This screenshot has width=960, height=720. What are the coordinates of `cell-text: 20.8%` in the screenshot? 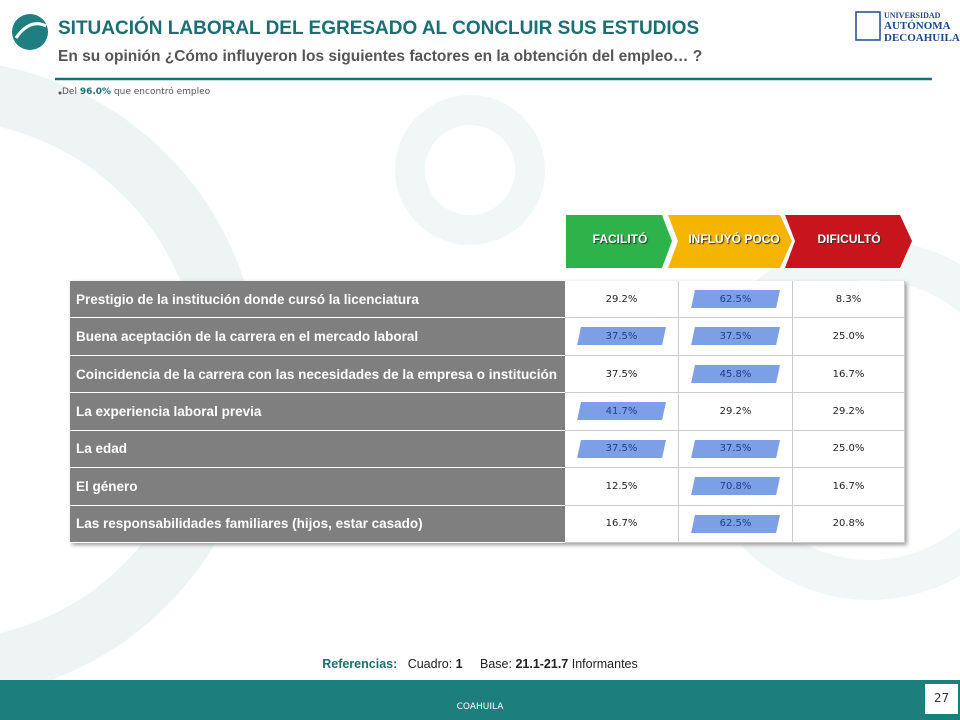 It's located at (848, 524).